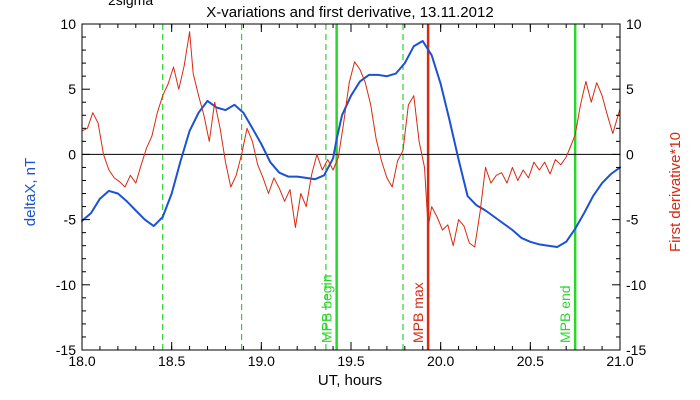  I want to click on mpb-marker-label: MPB end, so click(565, 314).